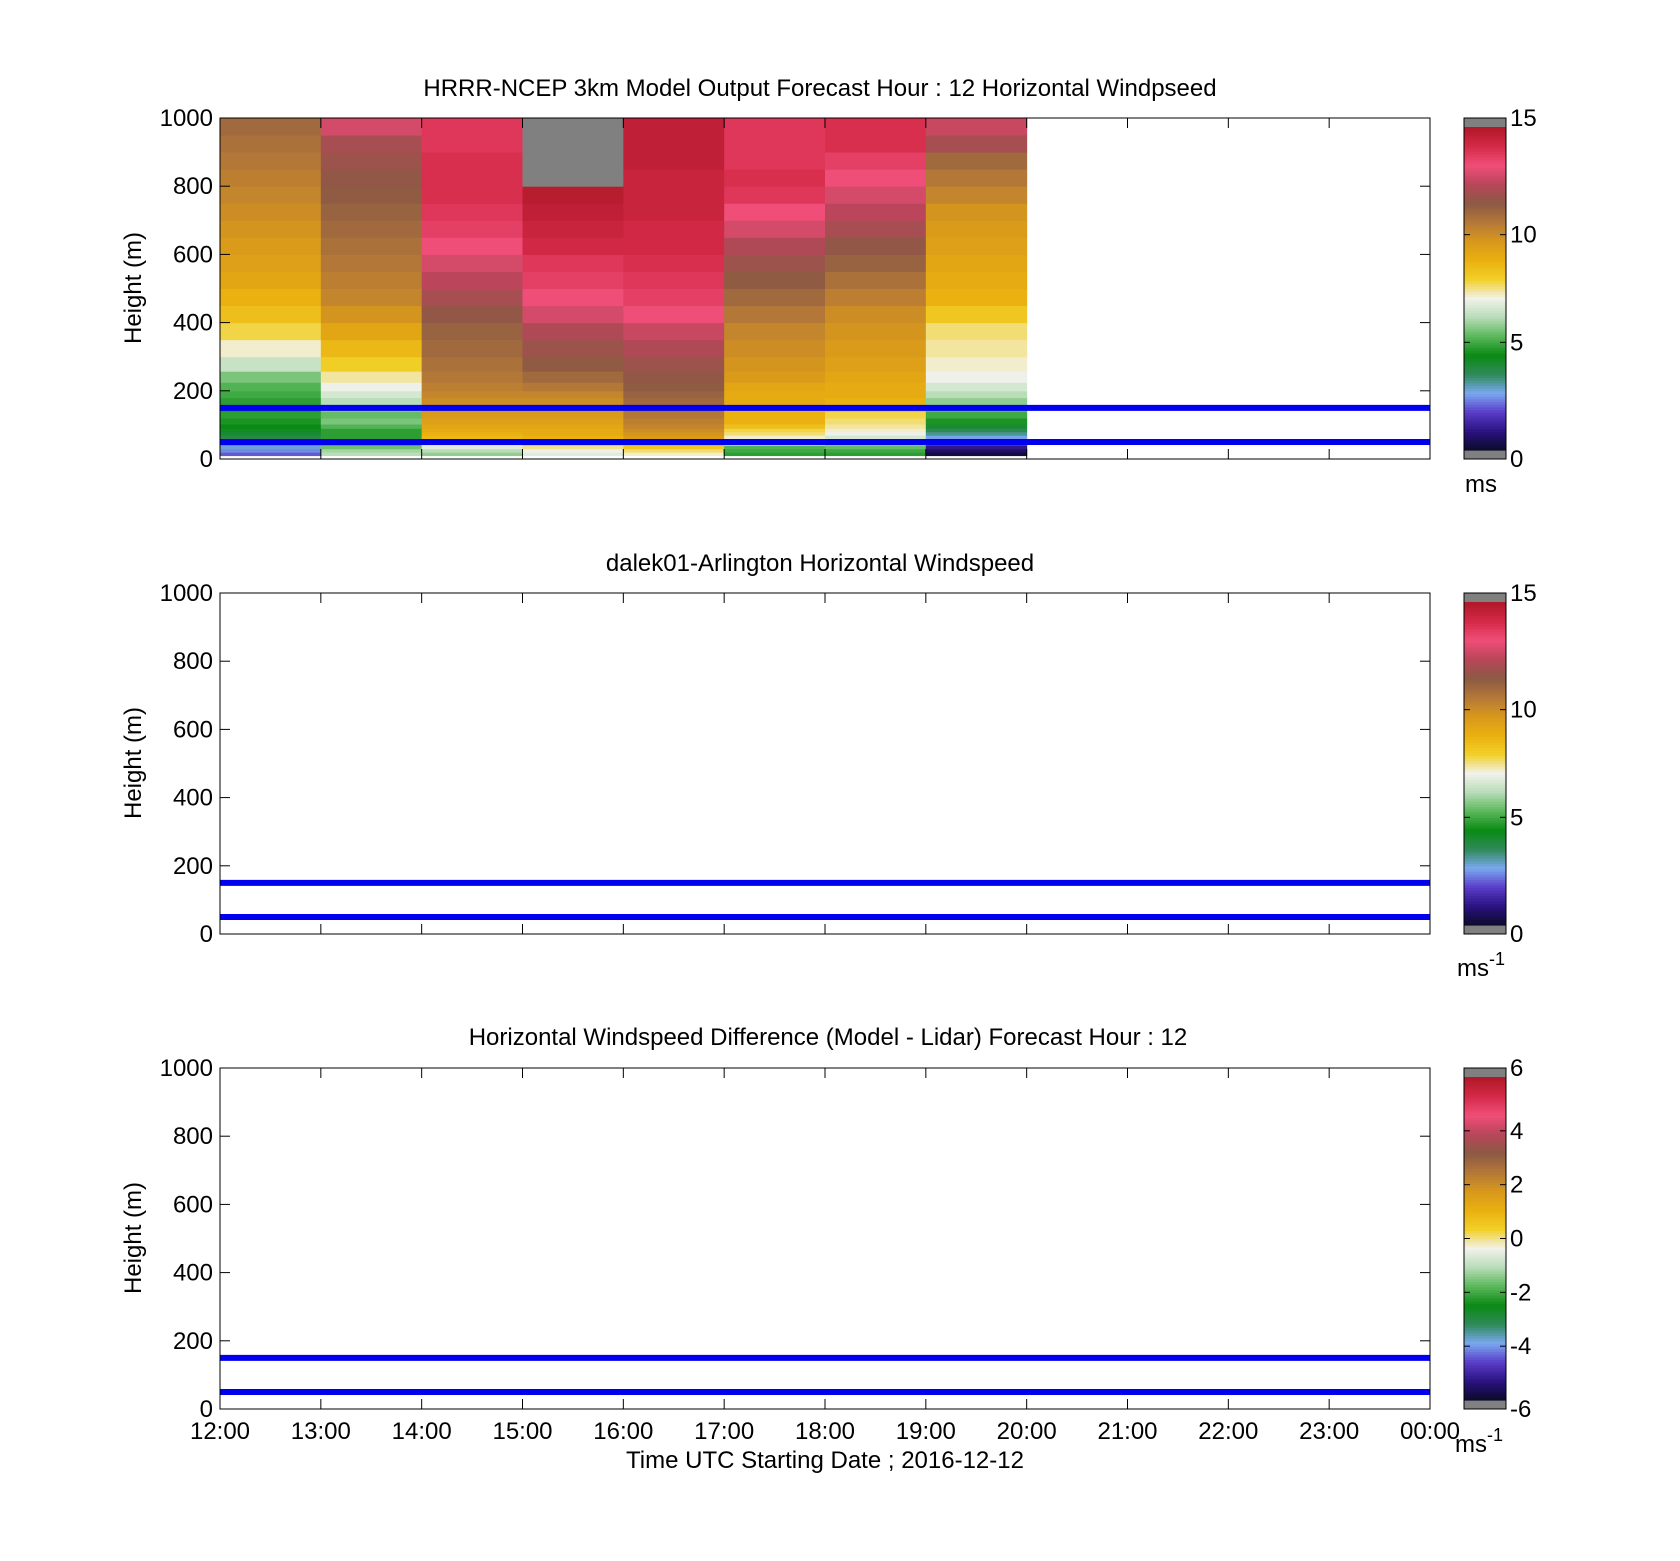  What do you see at coordinates (1520, 1292) in the screenshot?
I see `colorbar-tick-label: -2` at bounding box center [1520, 1292].